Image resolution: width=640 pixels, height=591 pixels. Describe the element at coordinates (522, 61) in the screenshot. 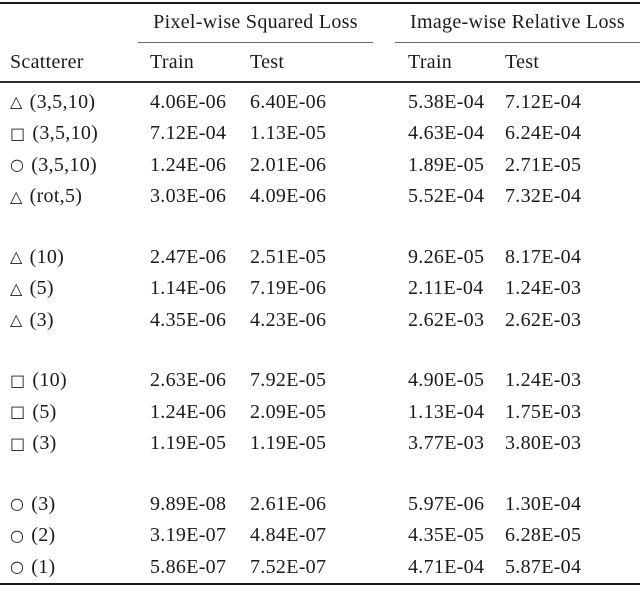

I see `header-image-test: Test` at that location.